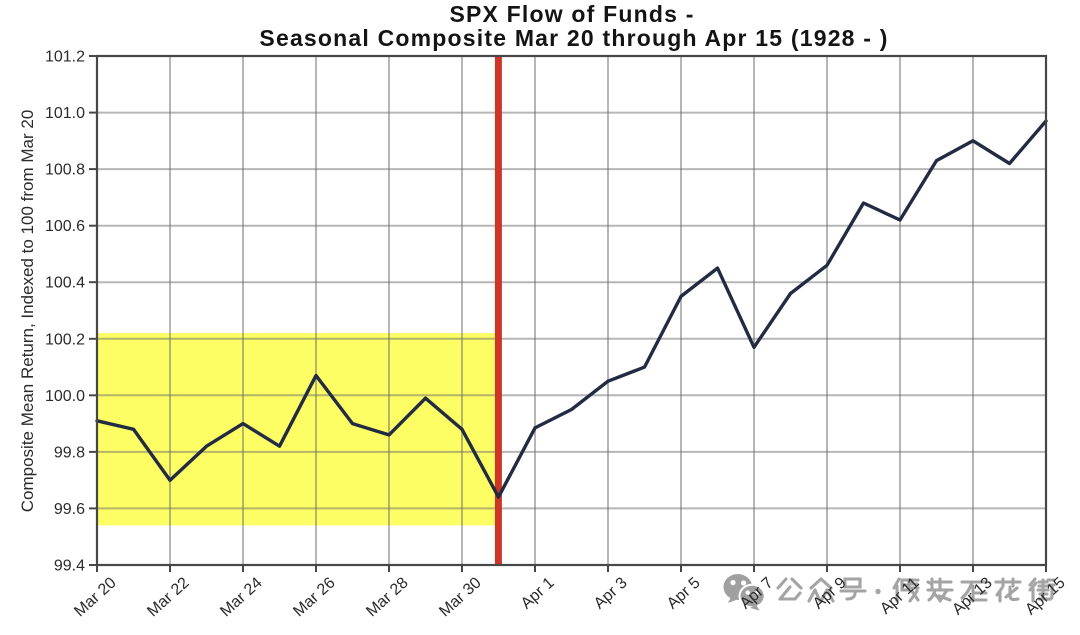  Describe the element at coordinates (69, 509) in the screenshot. I see `svg-text: 99.6` at that location.